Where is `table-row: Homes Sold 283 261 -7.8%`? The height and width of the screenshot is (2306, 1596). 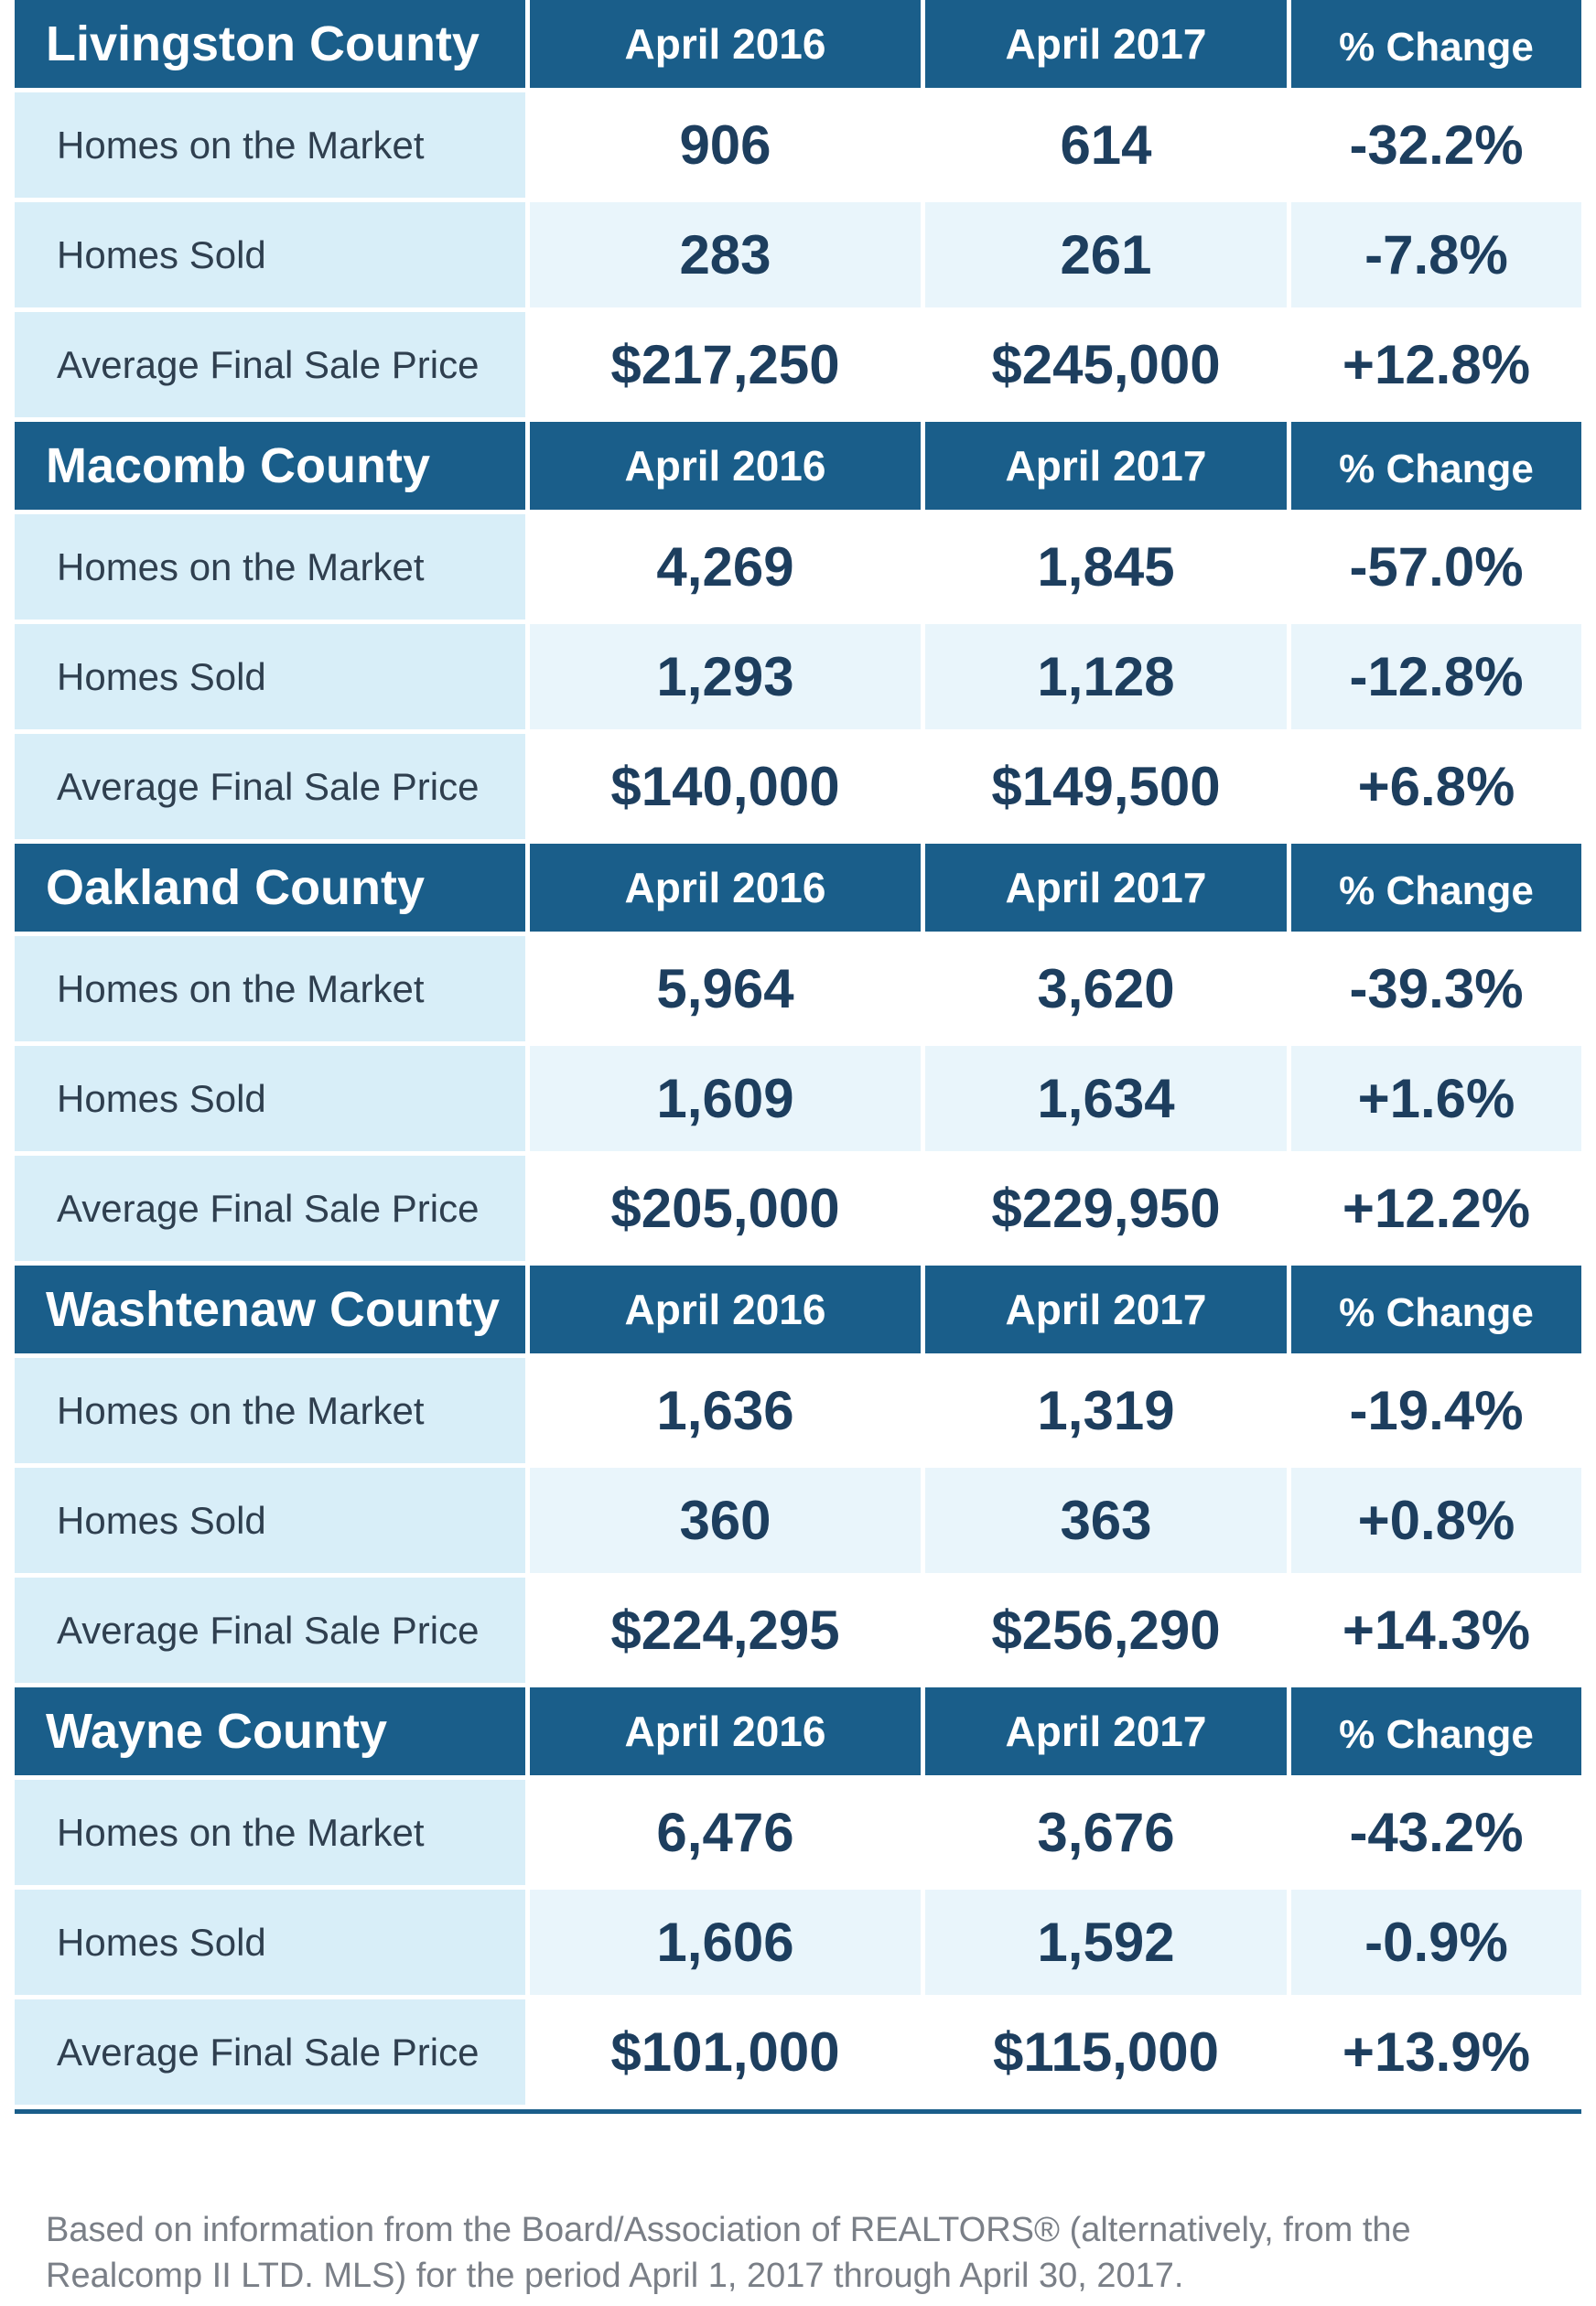
table-row: Homes Sold 283 261 -7.8% is located at coordinates (798, 257).